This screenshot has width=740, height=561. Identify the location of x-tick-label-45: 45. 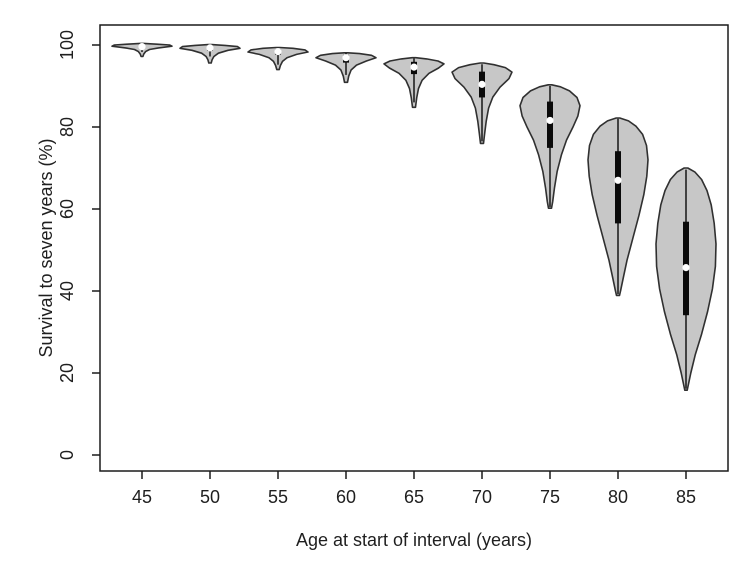
(142, 497).